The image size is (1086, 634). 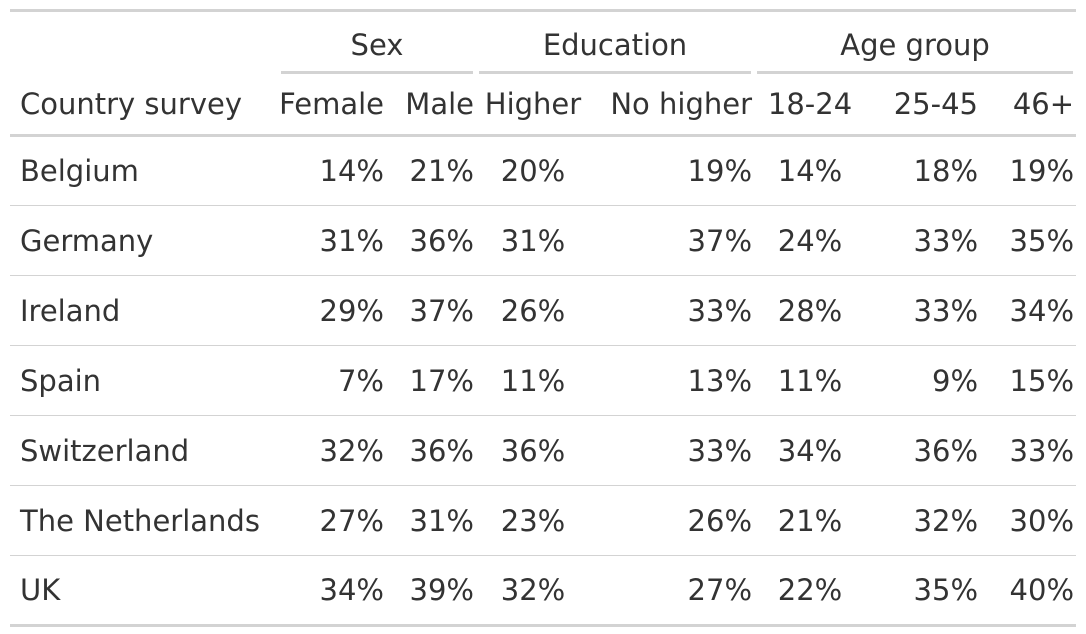 I want to click on table-cell: 7%, so click(x=360, y=380).